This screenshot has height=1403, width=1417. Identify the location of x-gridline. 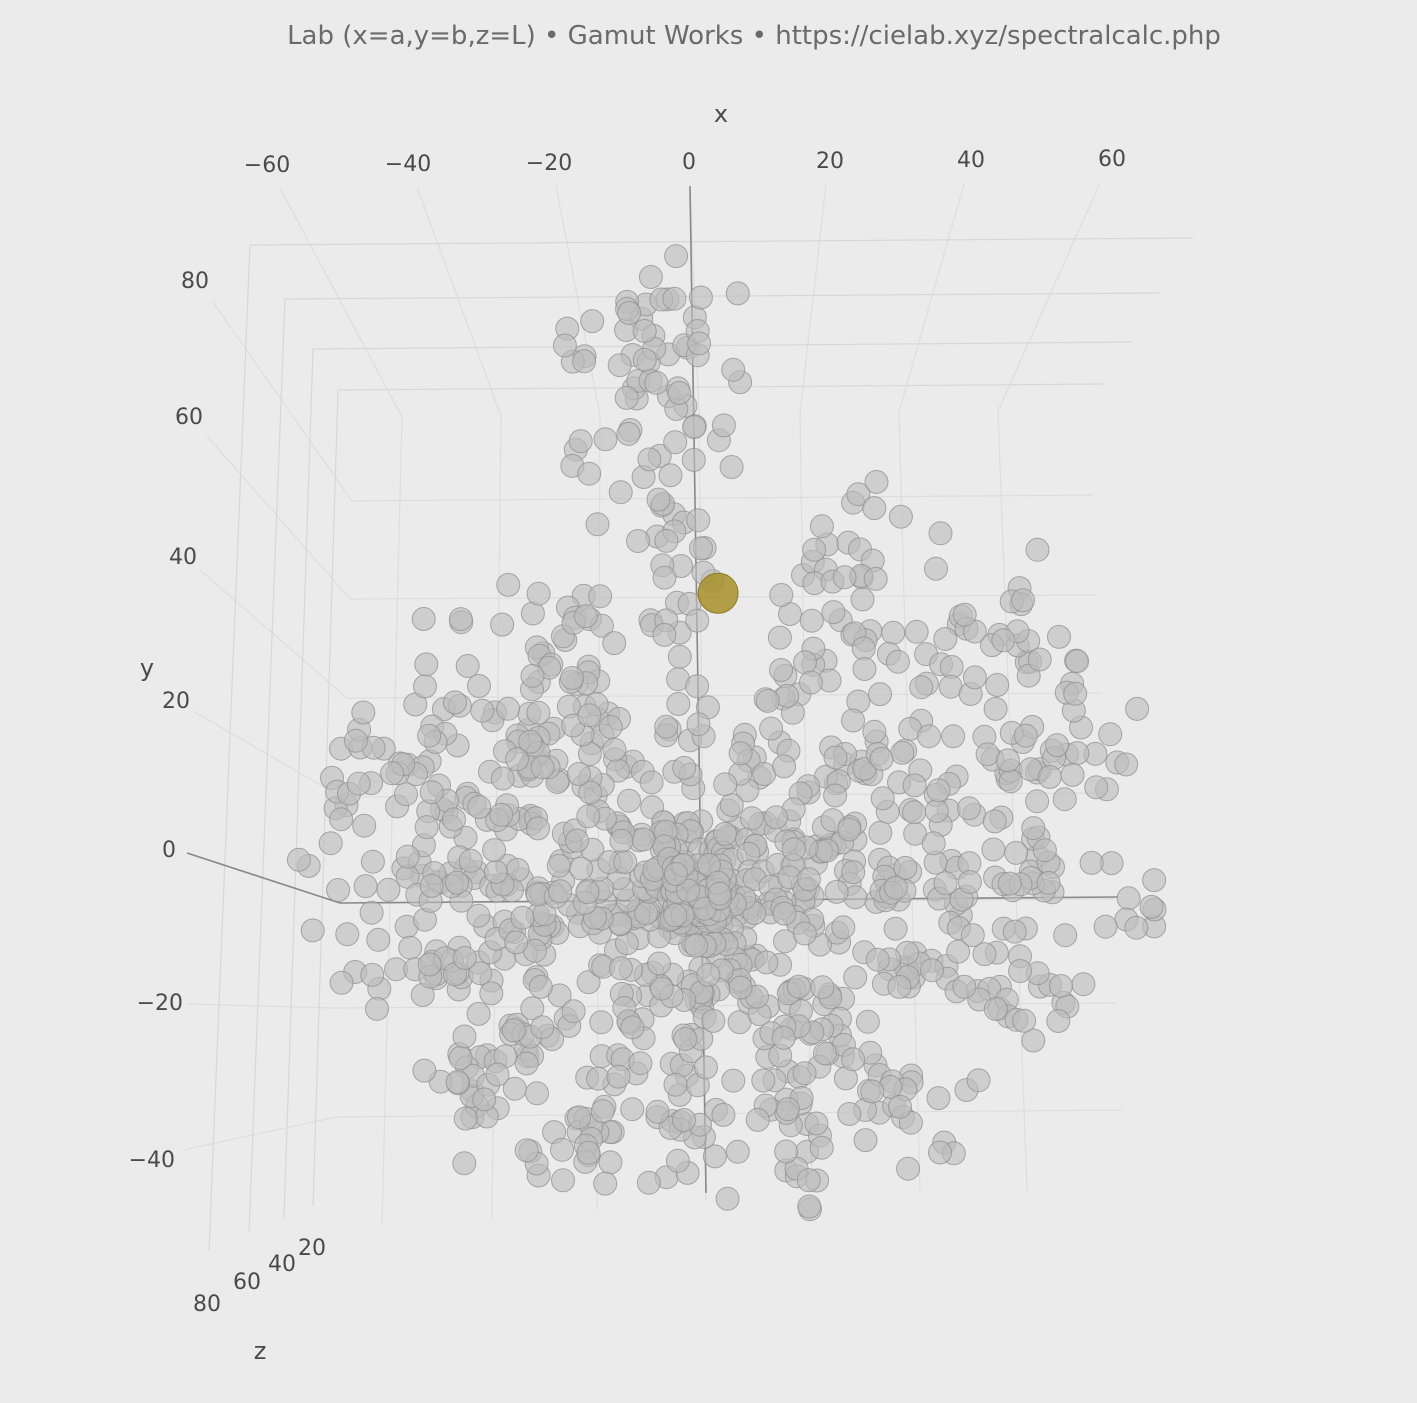
(931, 687).